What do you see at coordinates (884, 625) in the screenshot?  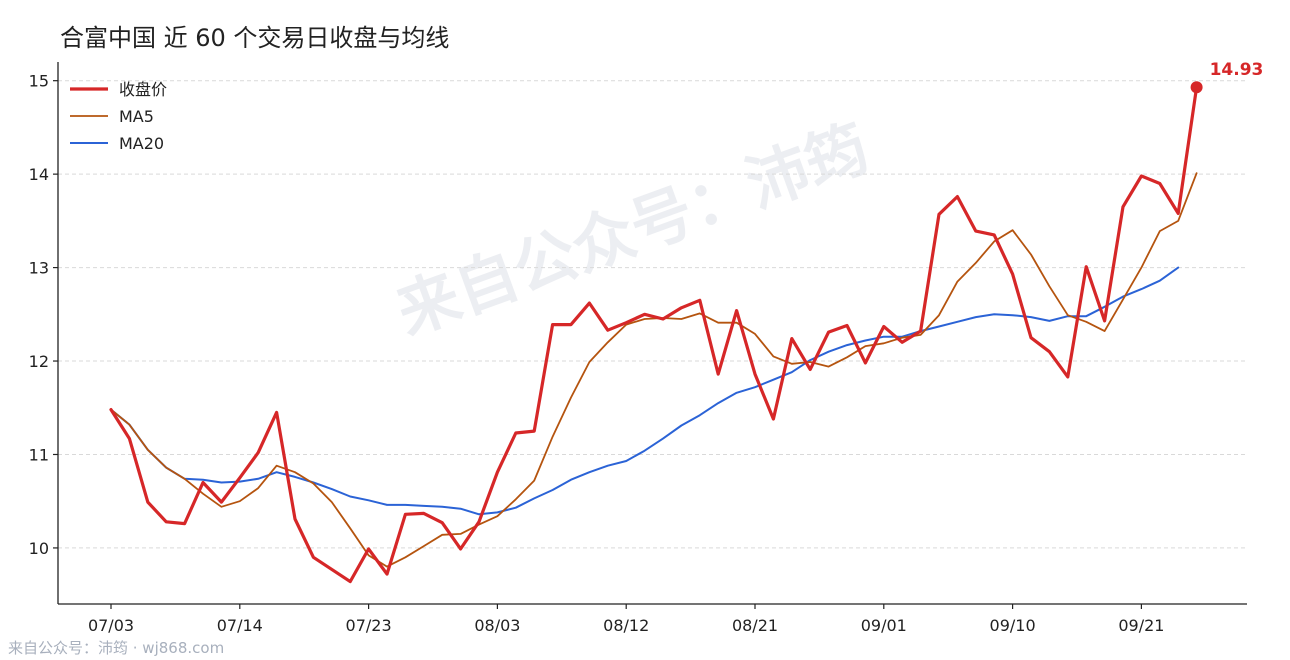 I see `x-tick-label: 09/01` at bounding box center [884, 625].